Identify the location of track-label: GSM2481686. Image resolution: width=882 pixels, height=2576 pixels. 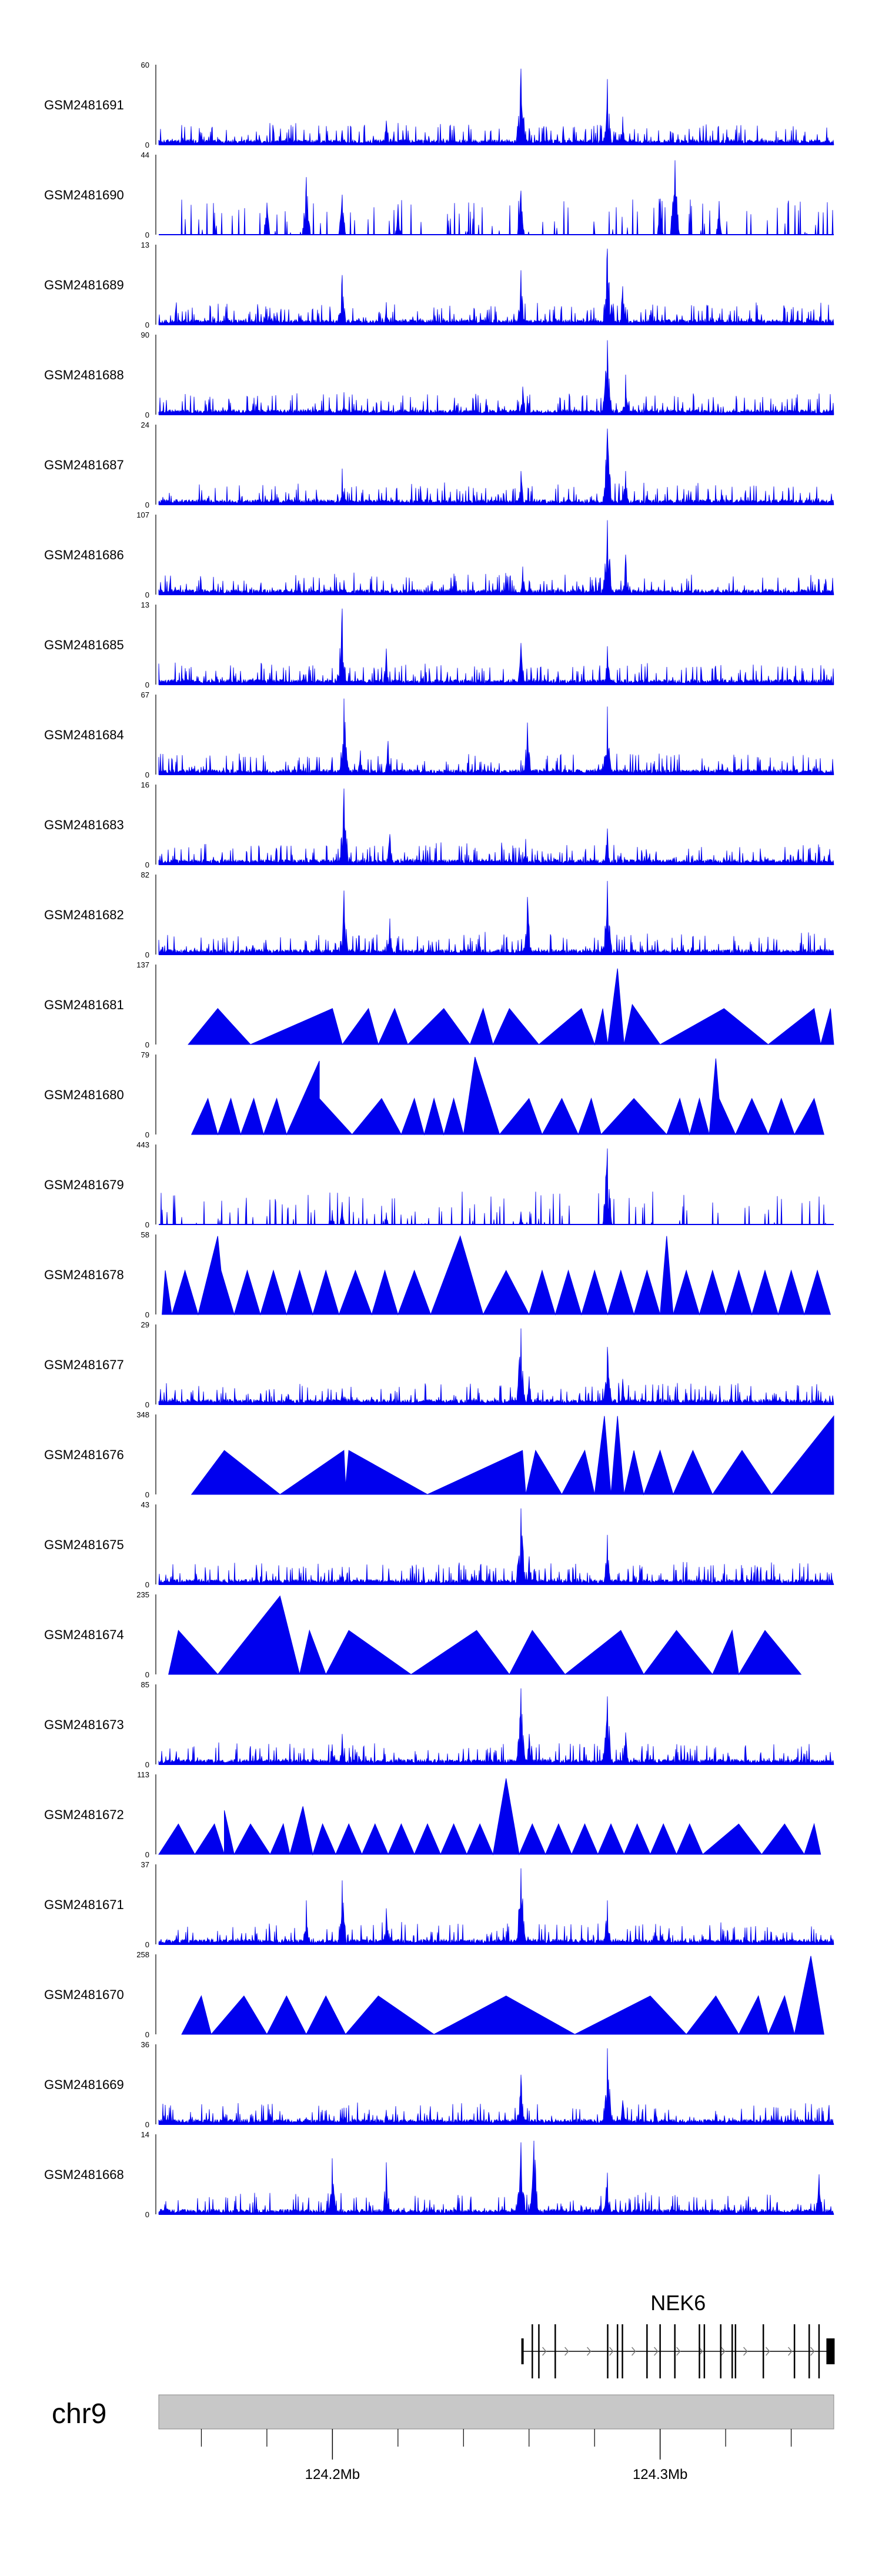
(84, 555).